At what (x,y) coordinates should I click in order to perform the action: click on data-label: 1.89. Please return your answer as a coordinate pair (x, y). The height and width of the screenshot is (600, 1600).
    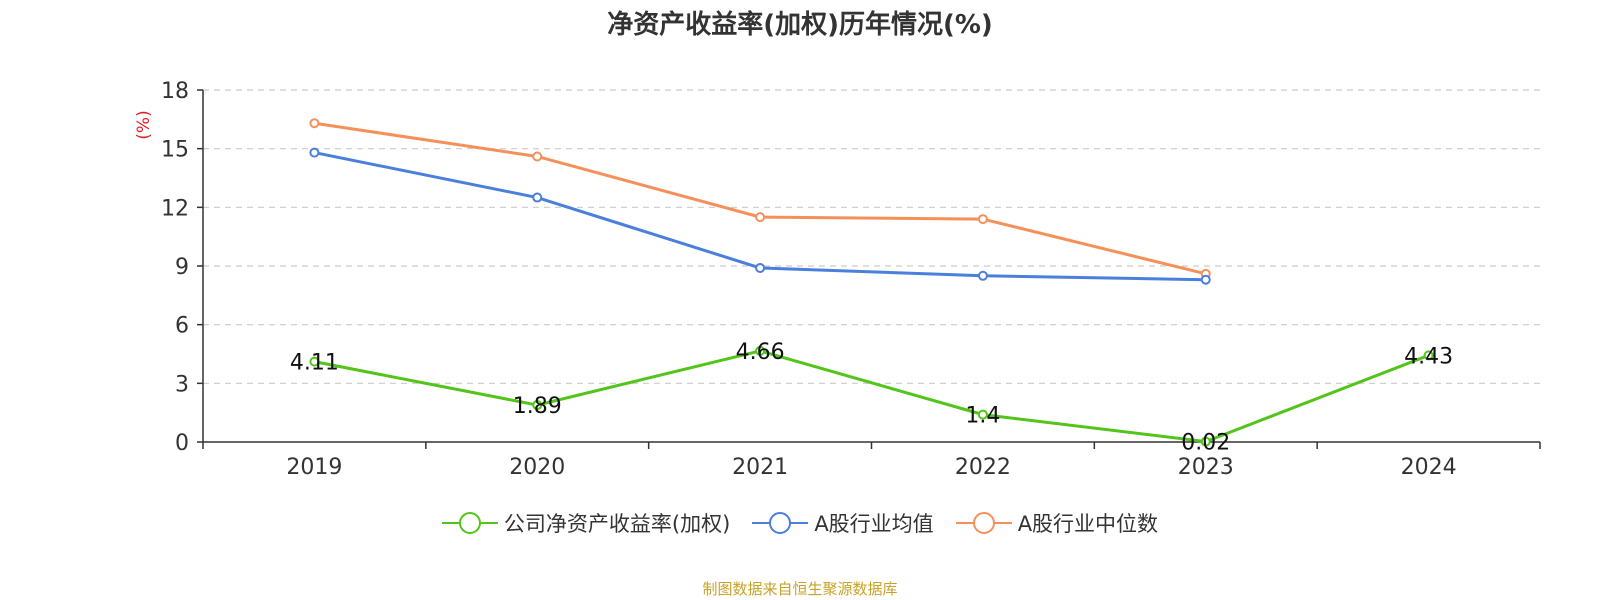
    Looking at the image, I should click on (537, 406).